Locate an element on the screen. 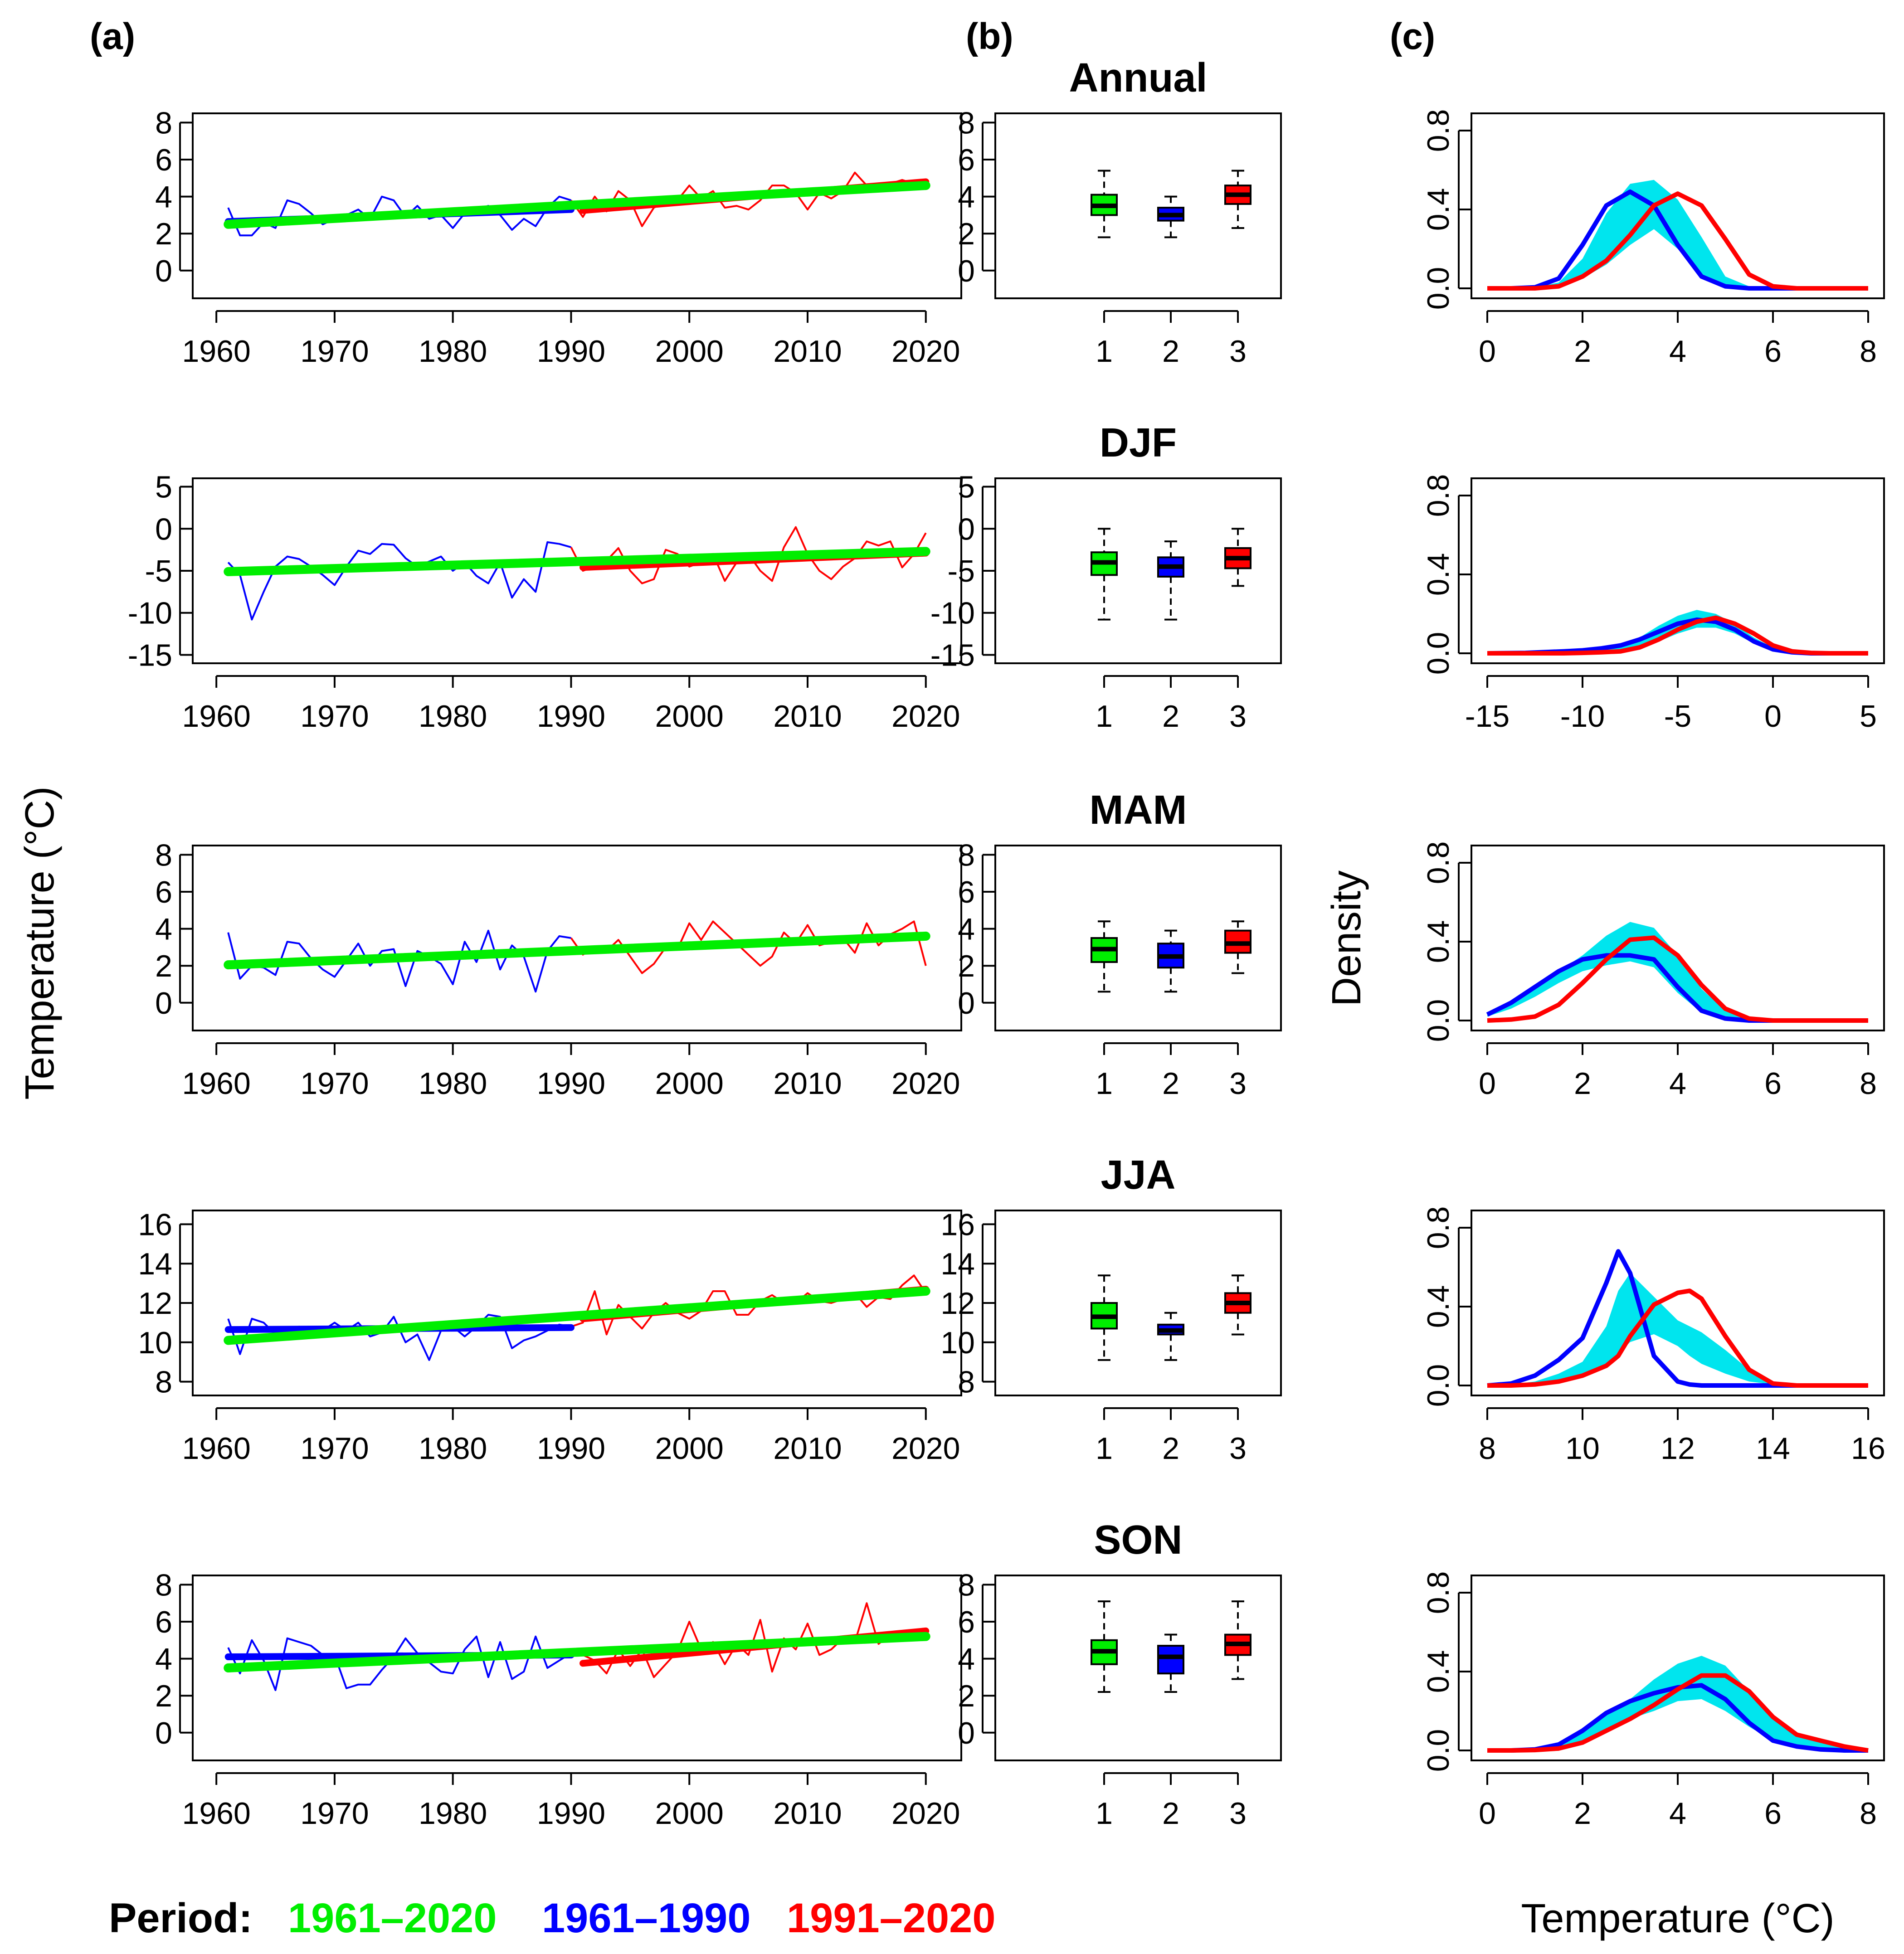 The height and width of the screenshot is (1954, 1904). density-curve-1991-2020 is located at coordinates (1677, 1338).